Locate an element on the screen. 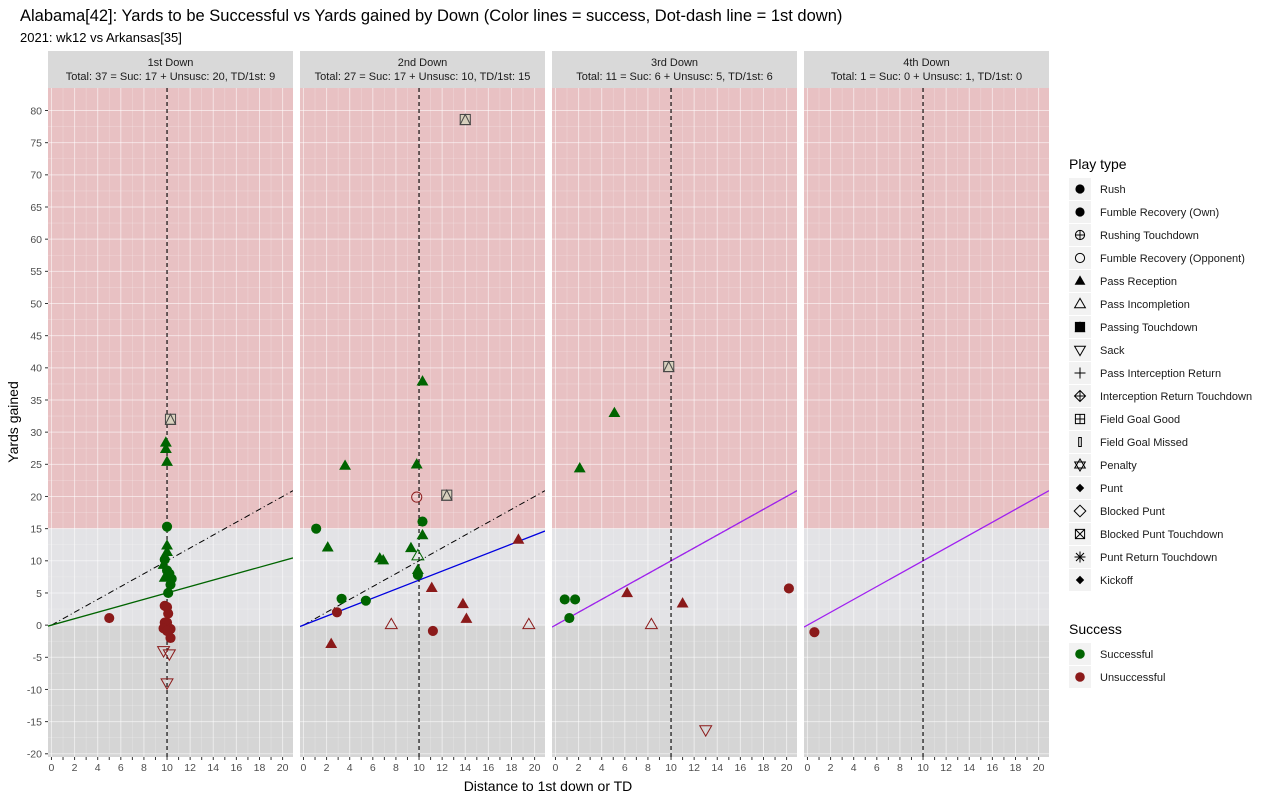 This screenshot has height=800, width=1280. points is located at coordinates (814, 632).